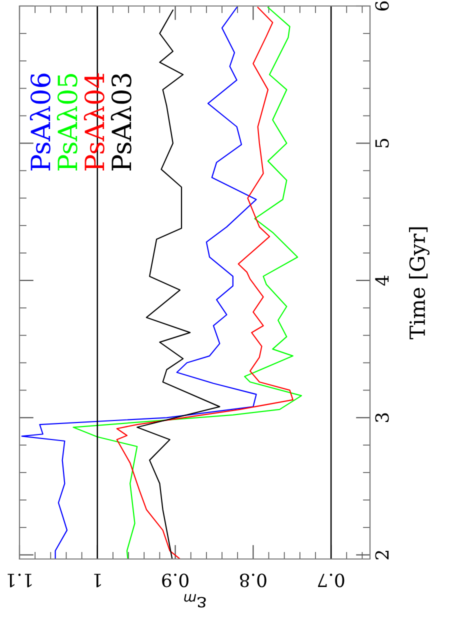  I want to click on x-tick-label: 1, so click(97, 581).